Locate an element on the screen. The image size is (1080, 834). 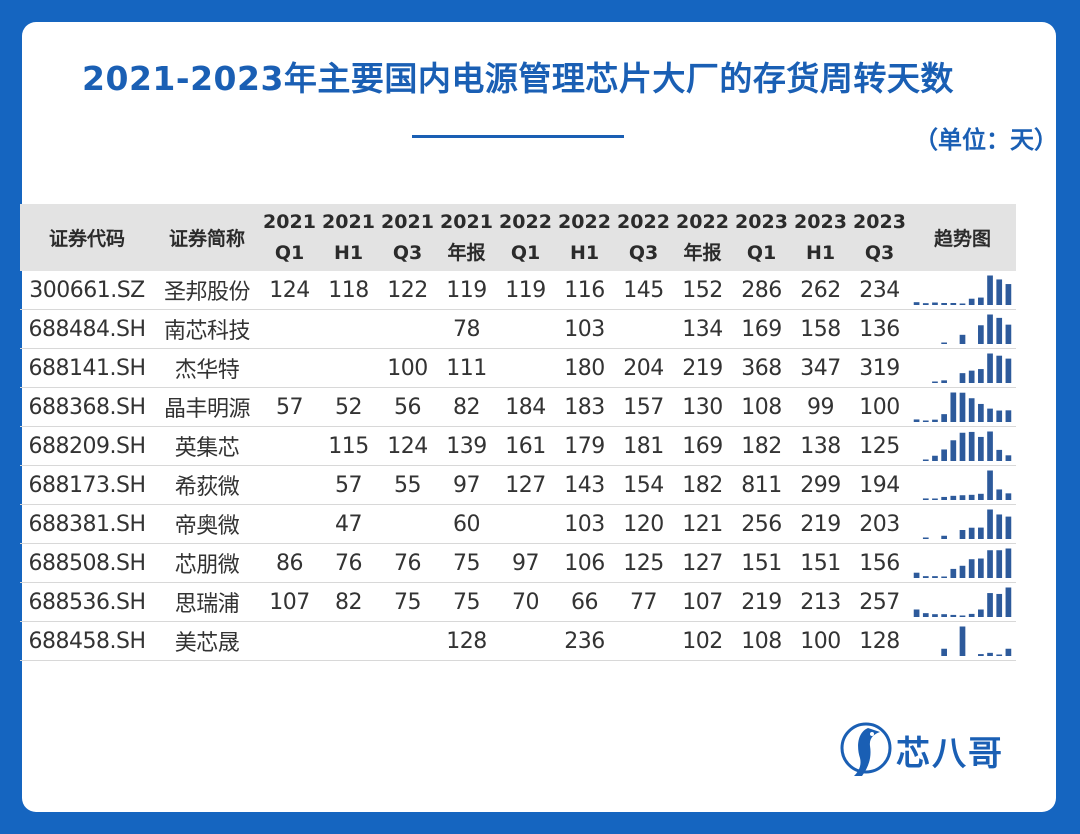
value-cell: 204 is located at coordinates (643, 368).